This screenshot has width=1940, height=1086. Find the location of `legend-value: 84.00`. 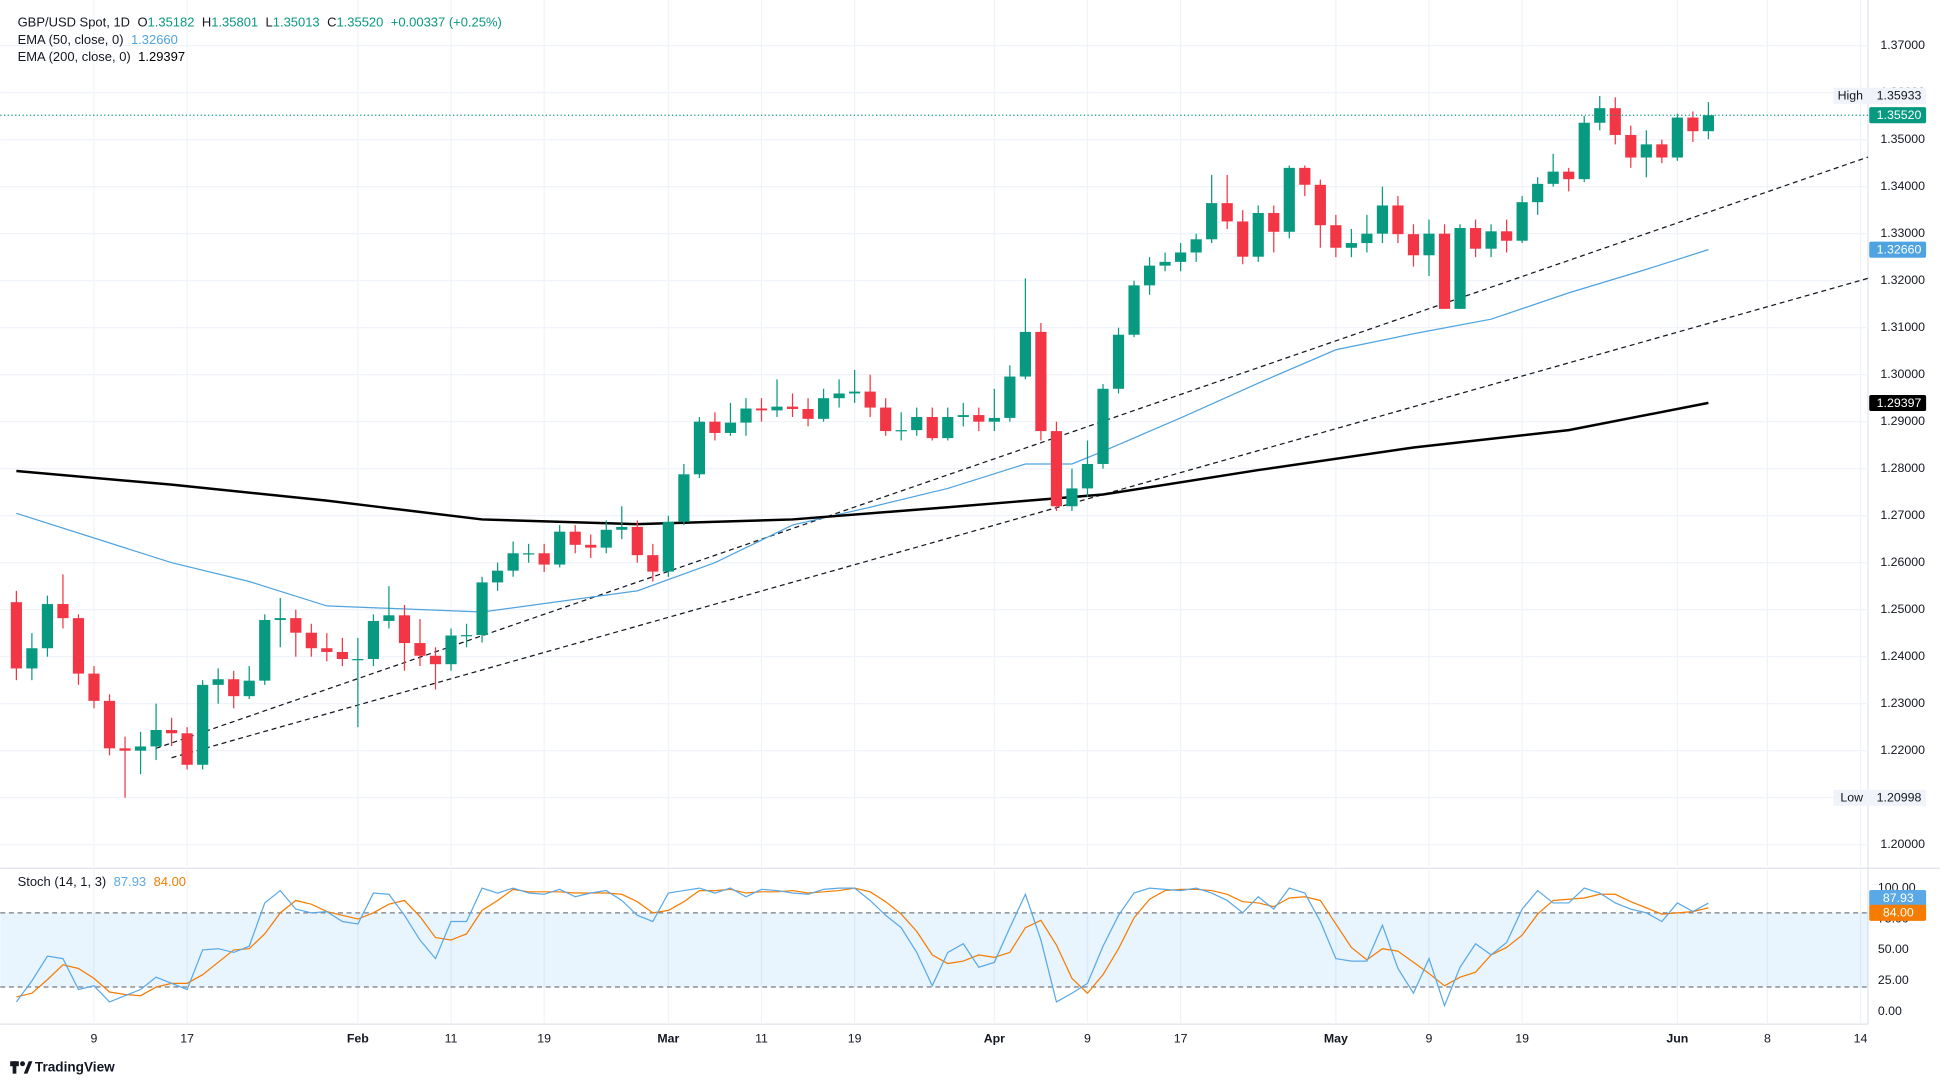

legend-value: 84.00 is located at coordinates (170, 882).